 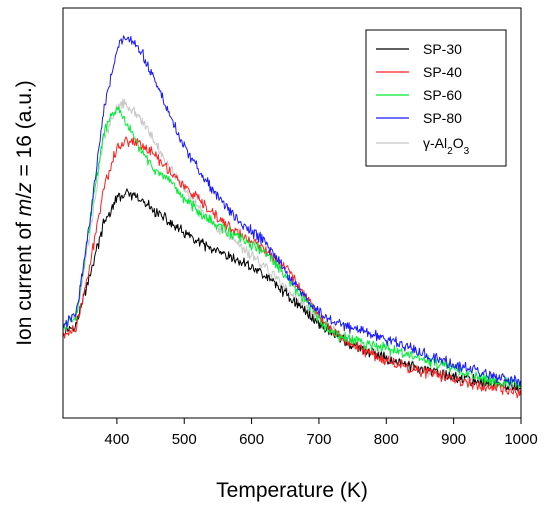 I want to click on legend-label-sp-60: SP-60, so click(x=442, y=95).